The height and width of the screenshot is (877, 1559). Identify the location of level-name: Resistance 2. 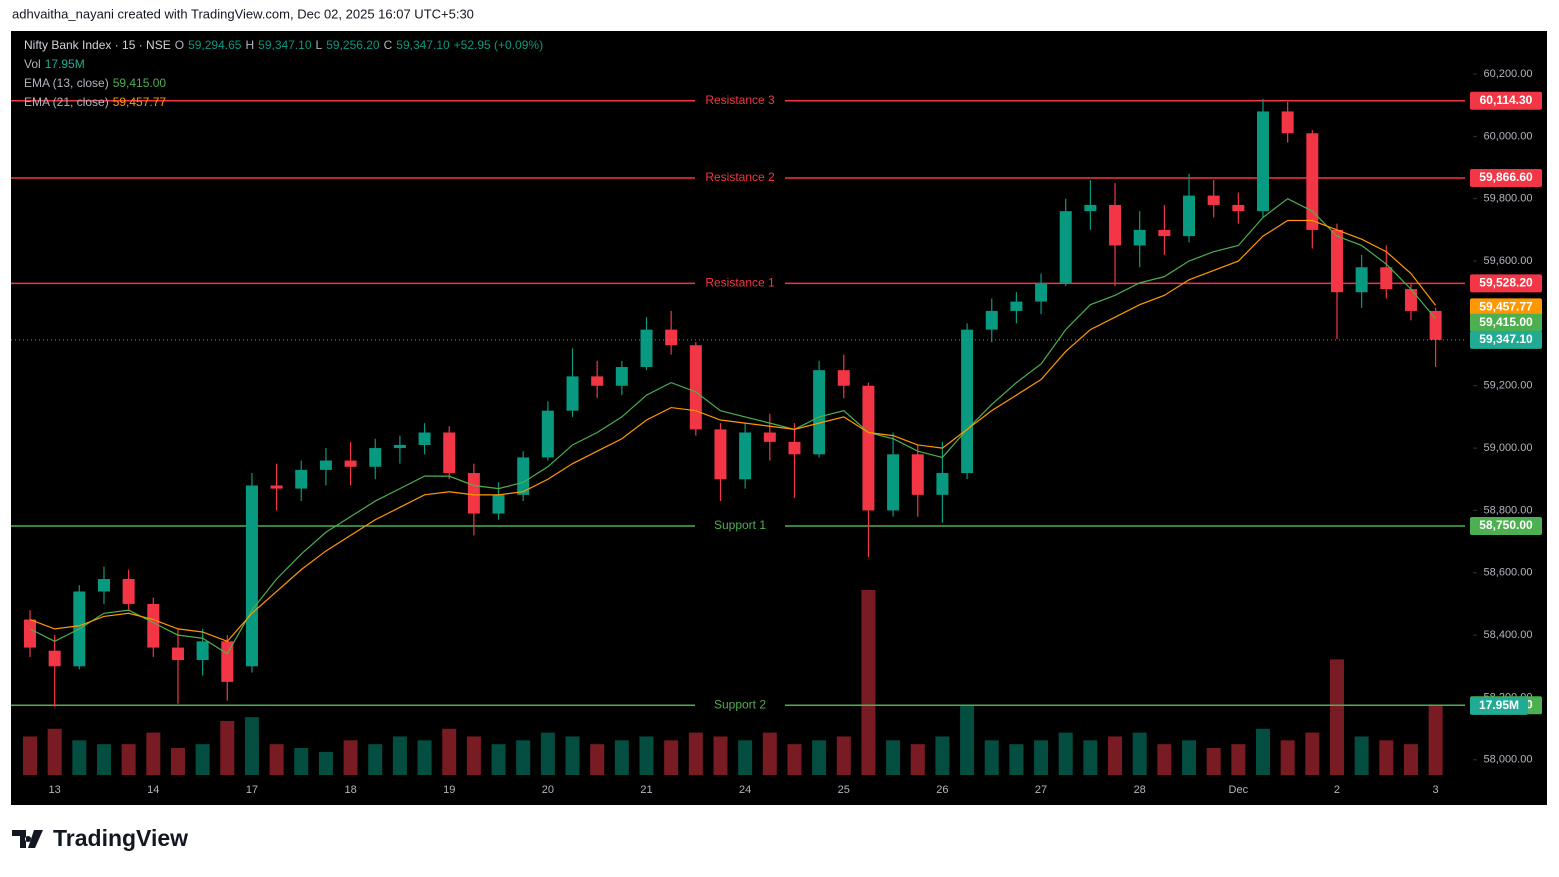
(740, 177).